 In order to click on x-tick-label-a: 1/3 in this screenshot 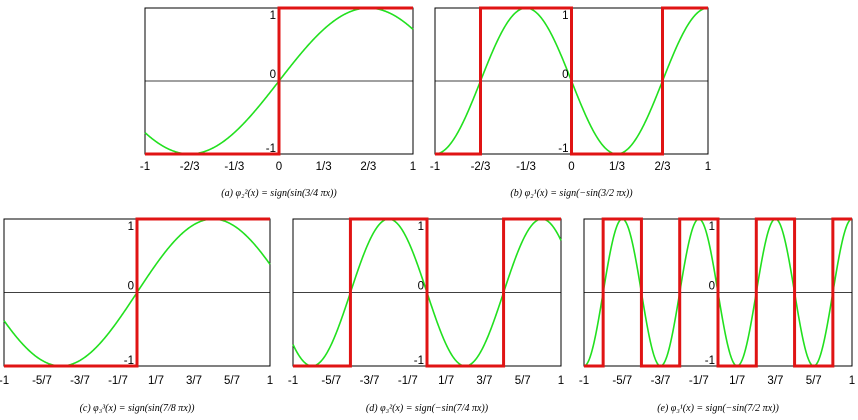, I will do `click(324, 167)`.